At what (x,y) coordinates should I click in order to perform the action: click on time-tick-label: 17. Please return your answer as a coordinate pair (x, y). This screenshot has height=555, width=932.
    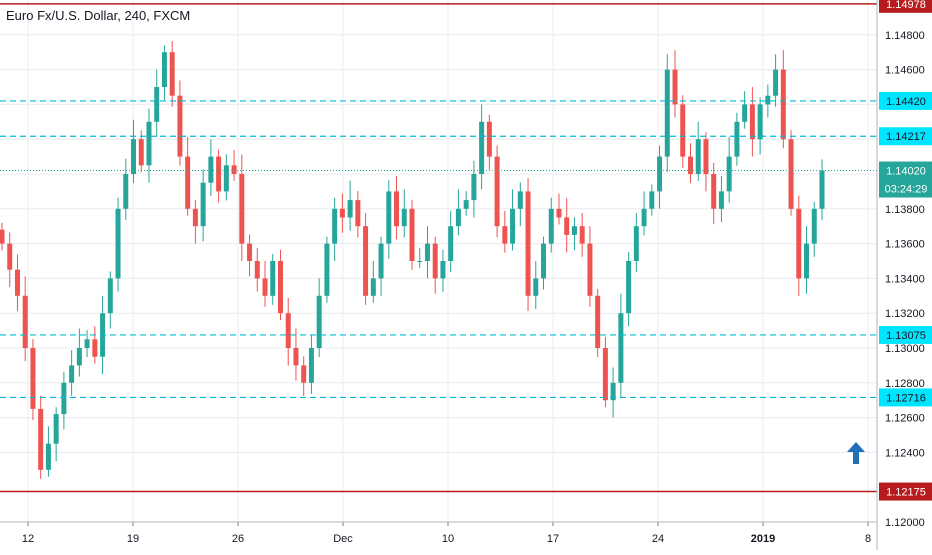
    Looking at the image, I should click on (553, 539).